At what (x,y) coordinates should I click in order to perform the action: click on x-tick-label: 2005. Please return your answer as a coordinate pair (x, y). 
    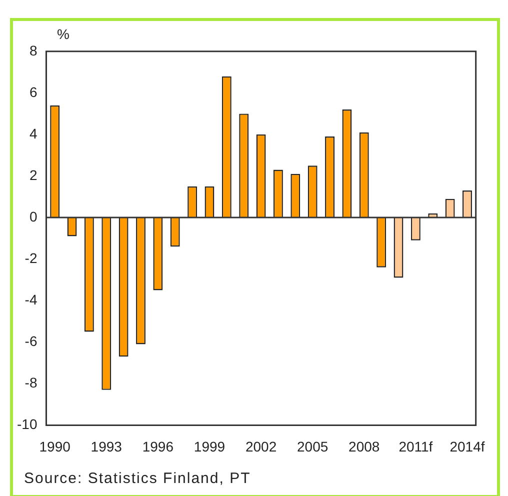
    Looking at the image, I should click on (312, 446).